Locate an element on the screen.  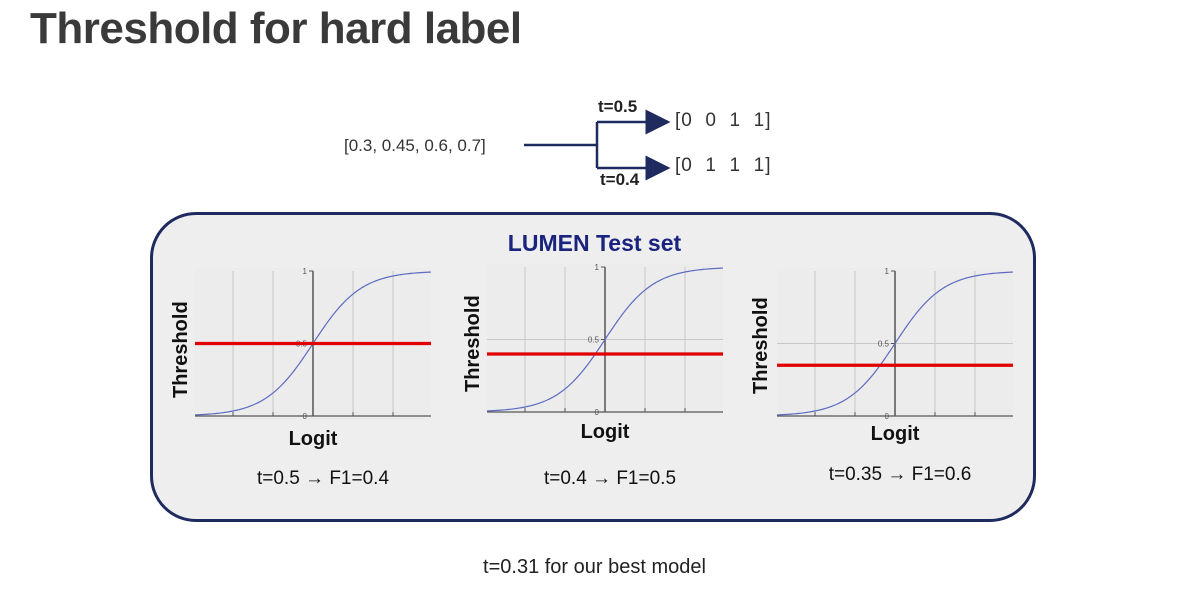
bottom-threshold-label: t=0.4 is located at coordinates (620, 179).